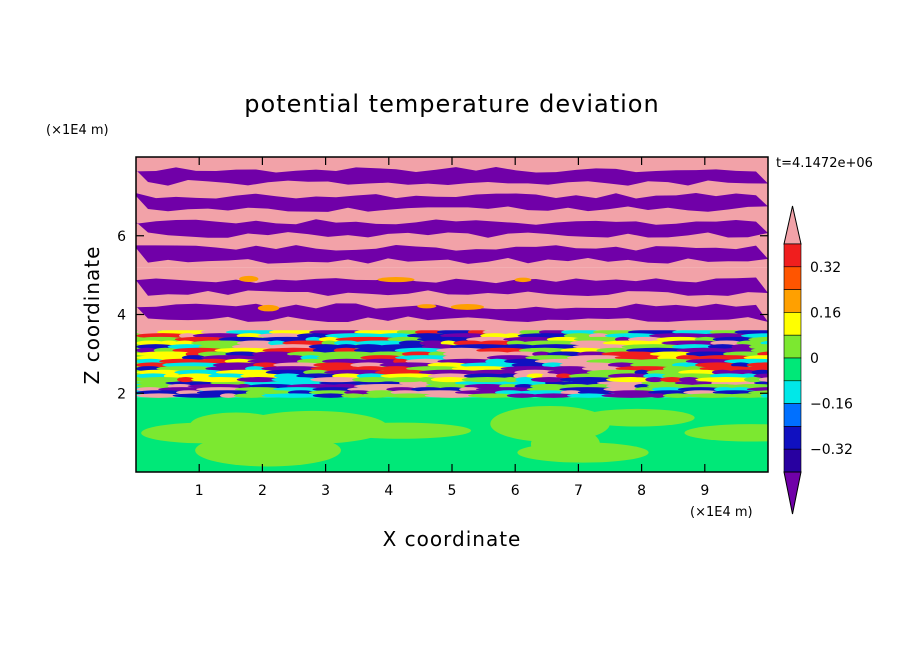 This screenshot has width=904, height=654. Describe the element at coordinates (831, 405) in the screenshot. I see `colorbar-label: −0.16` at that location.